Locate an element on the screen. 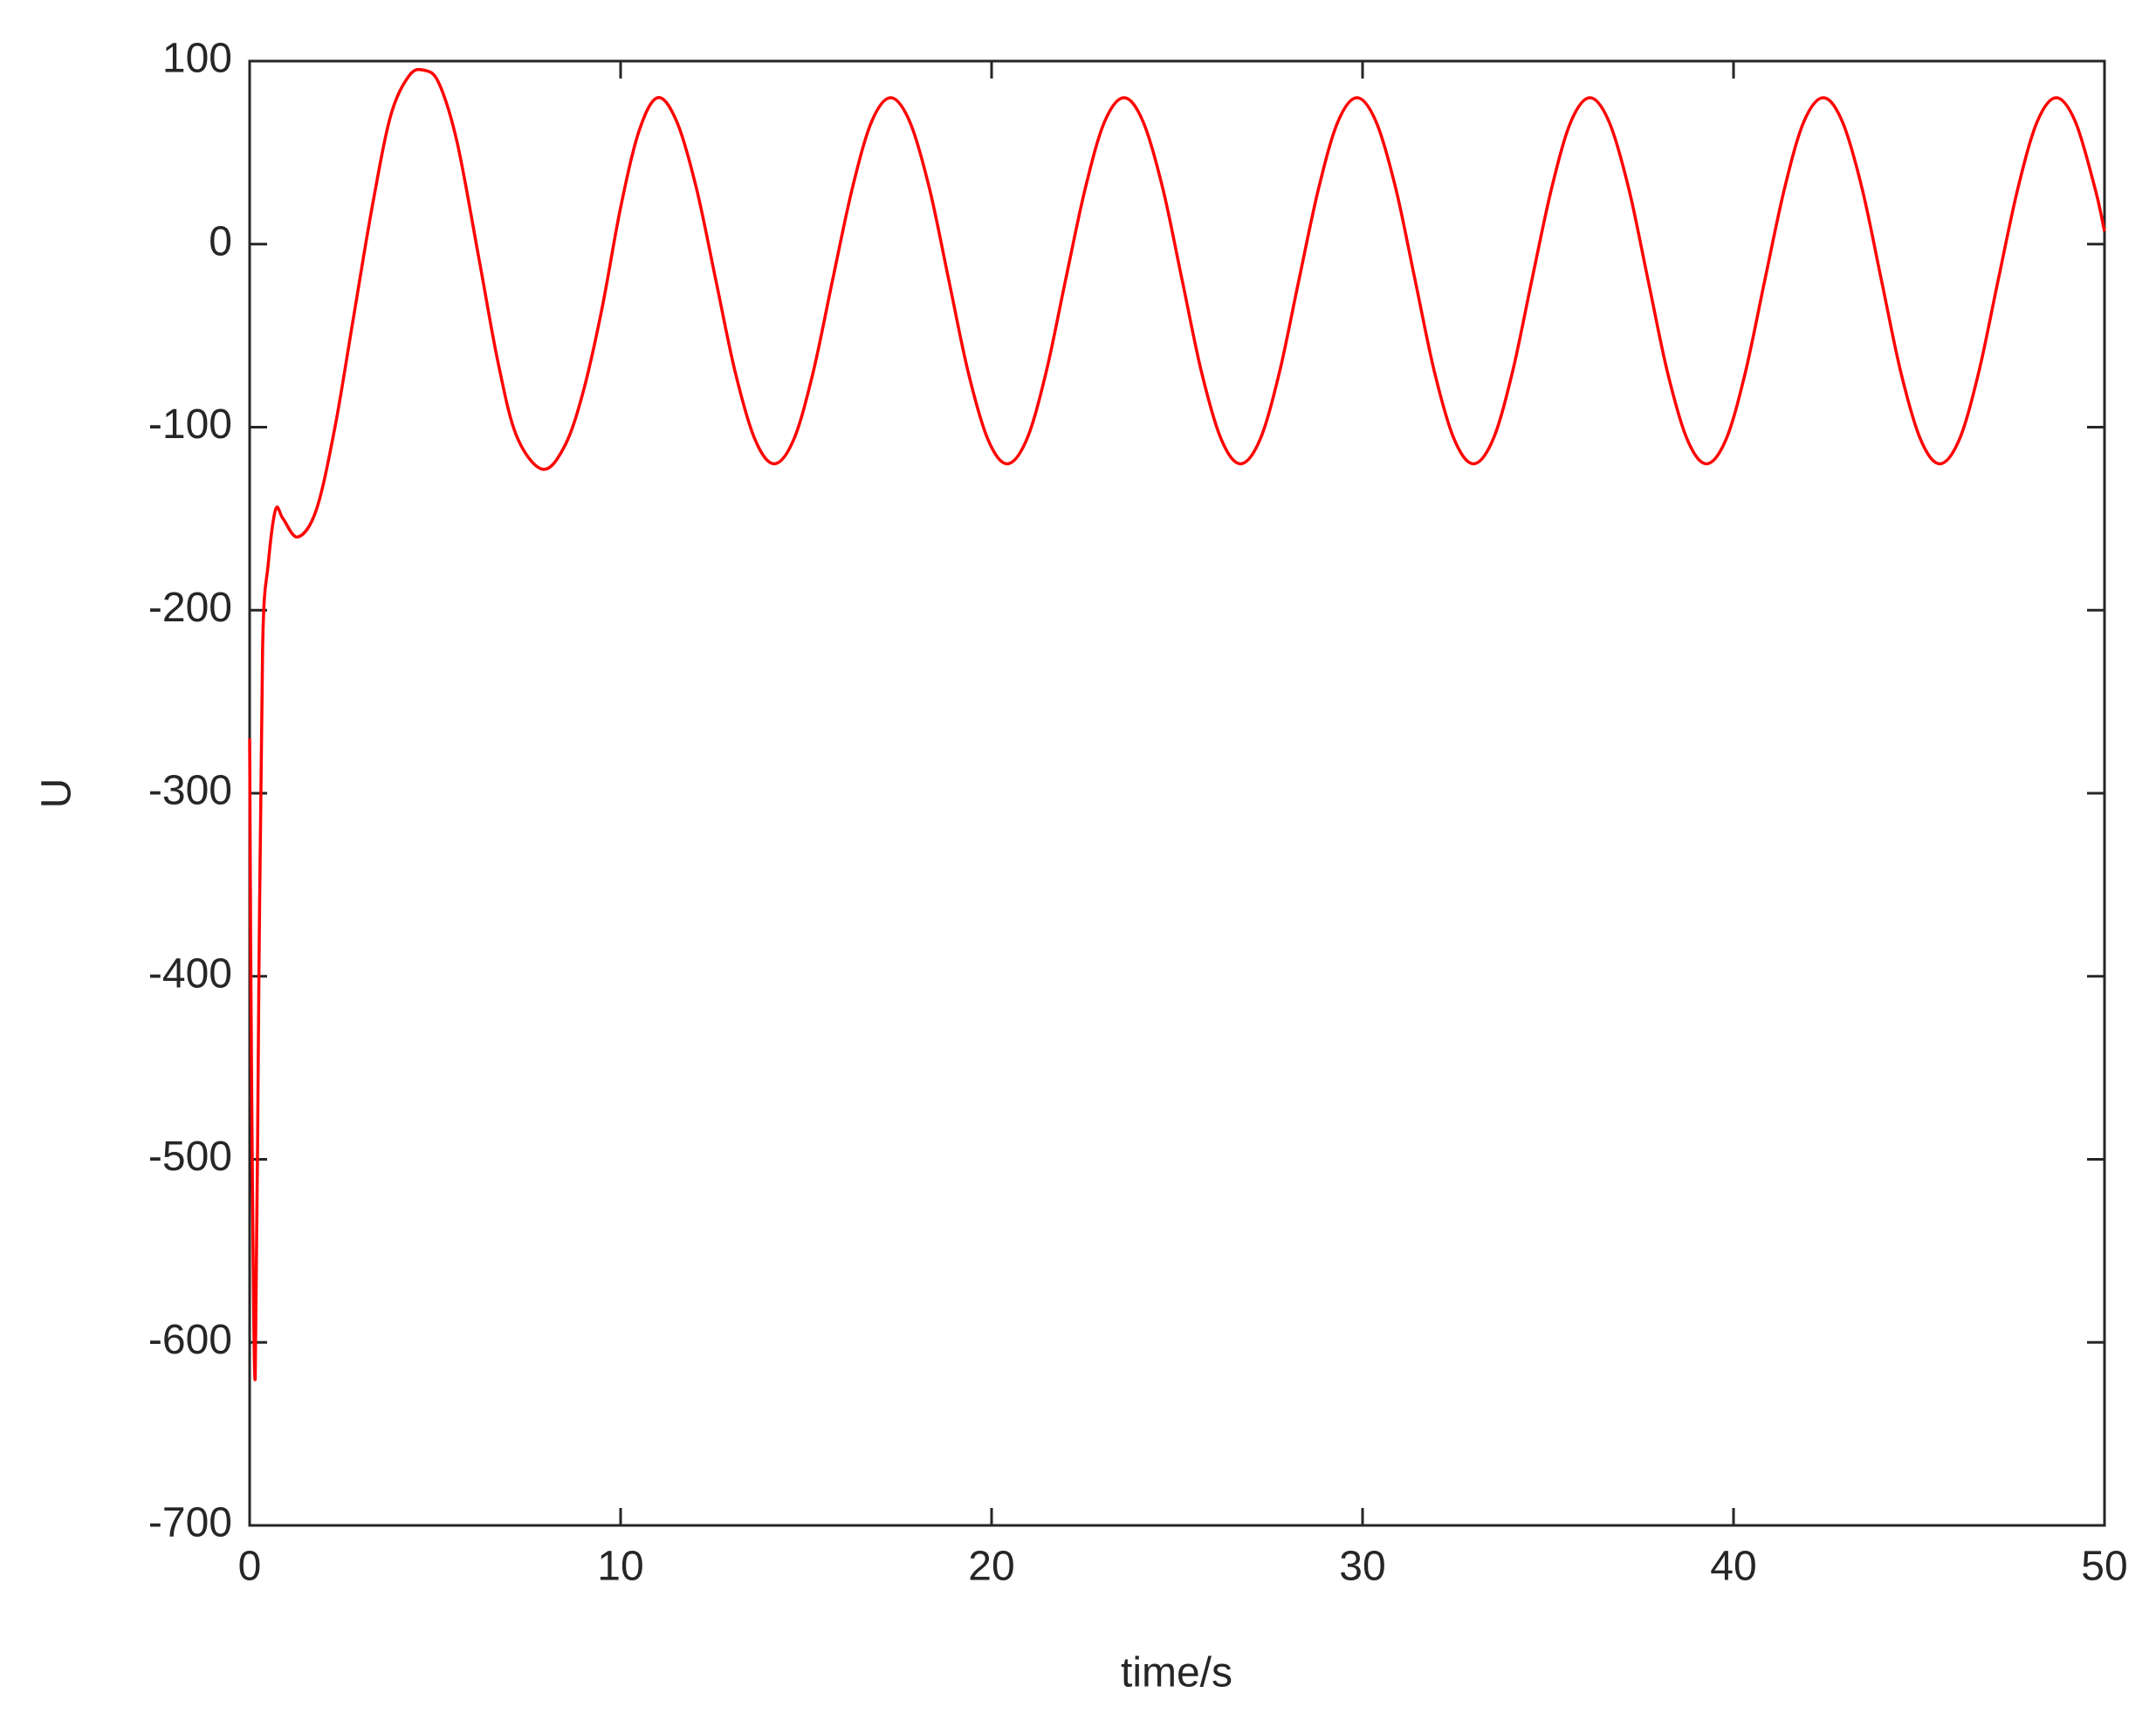 This screenshot has width=2156, height=1720. x-tick-label: 20 is located at coordinates (991, 1567).